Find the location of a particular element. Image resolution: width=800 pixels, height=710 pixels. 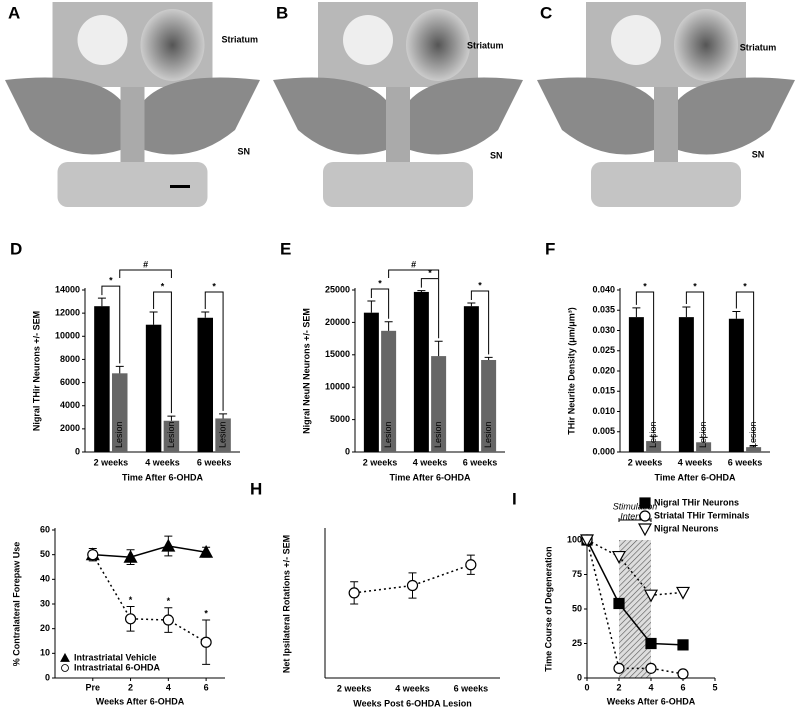

y-tick-label: 20 is located at coordinates (45, 628).